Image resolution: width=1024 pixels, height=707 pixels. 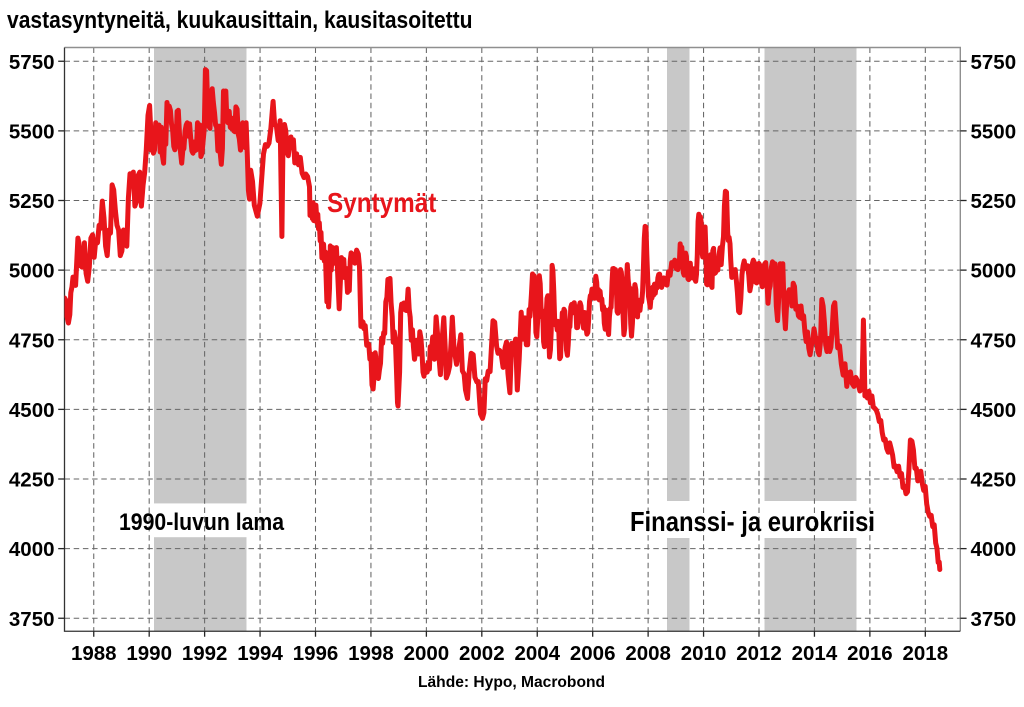 What do you see at coordinates (316, 653) in the screenshot?
I see `svg-text: 1996` at bounding box center [316, 653].